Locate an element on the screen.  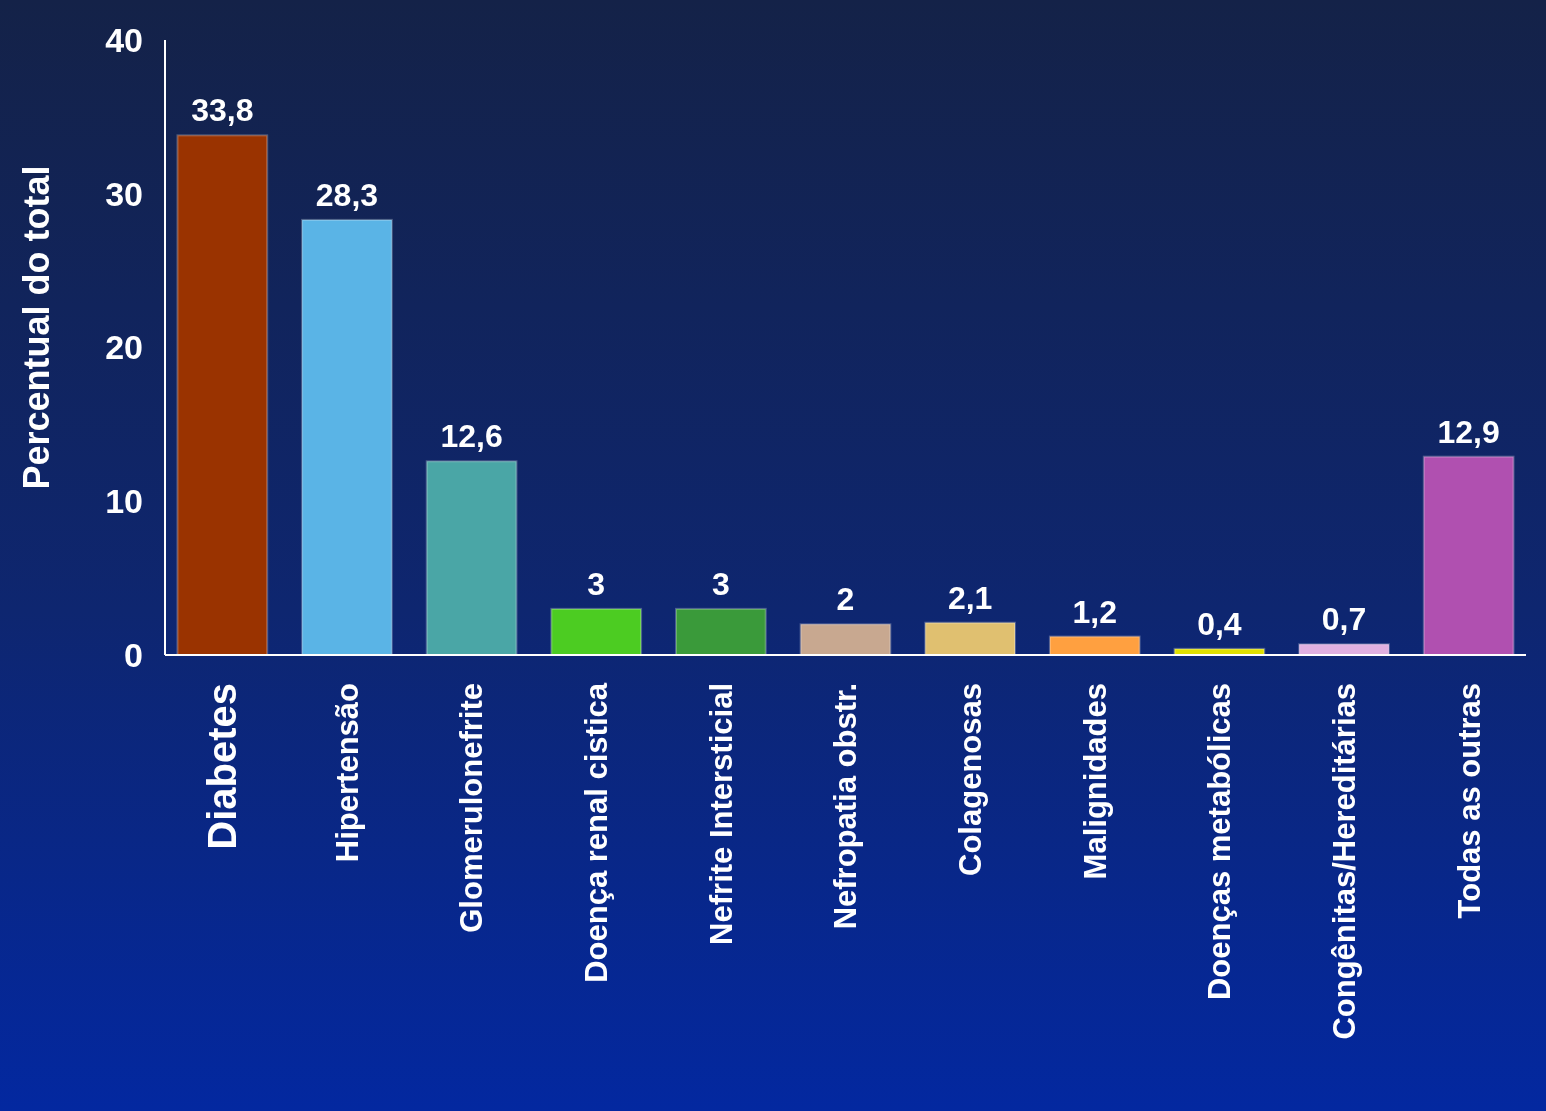
y-tick-label: 30 is located at coordinates (124, 193).